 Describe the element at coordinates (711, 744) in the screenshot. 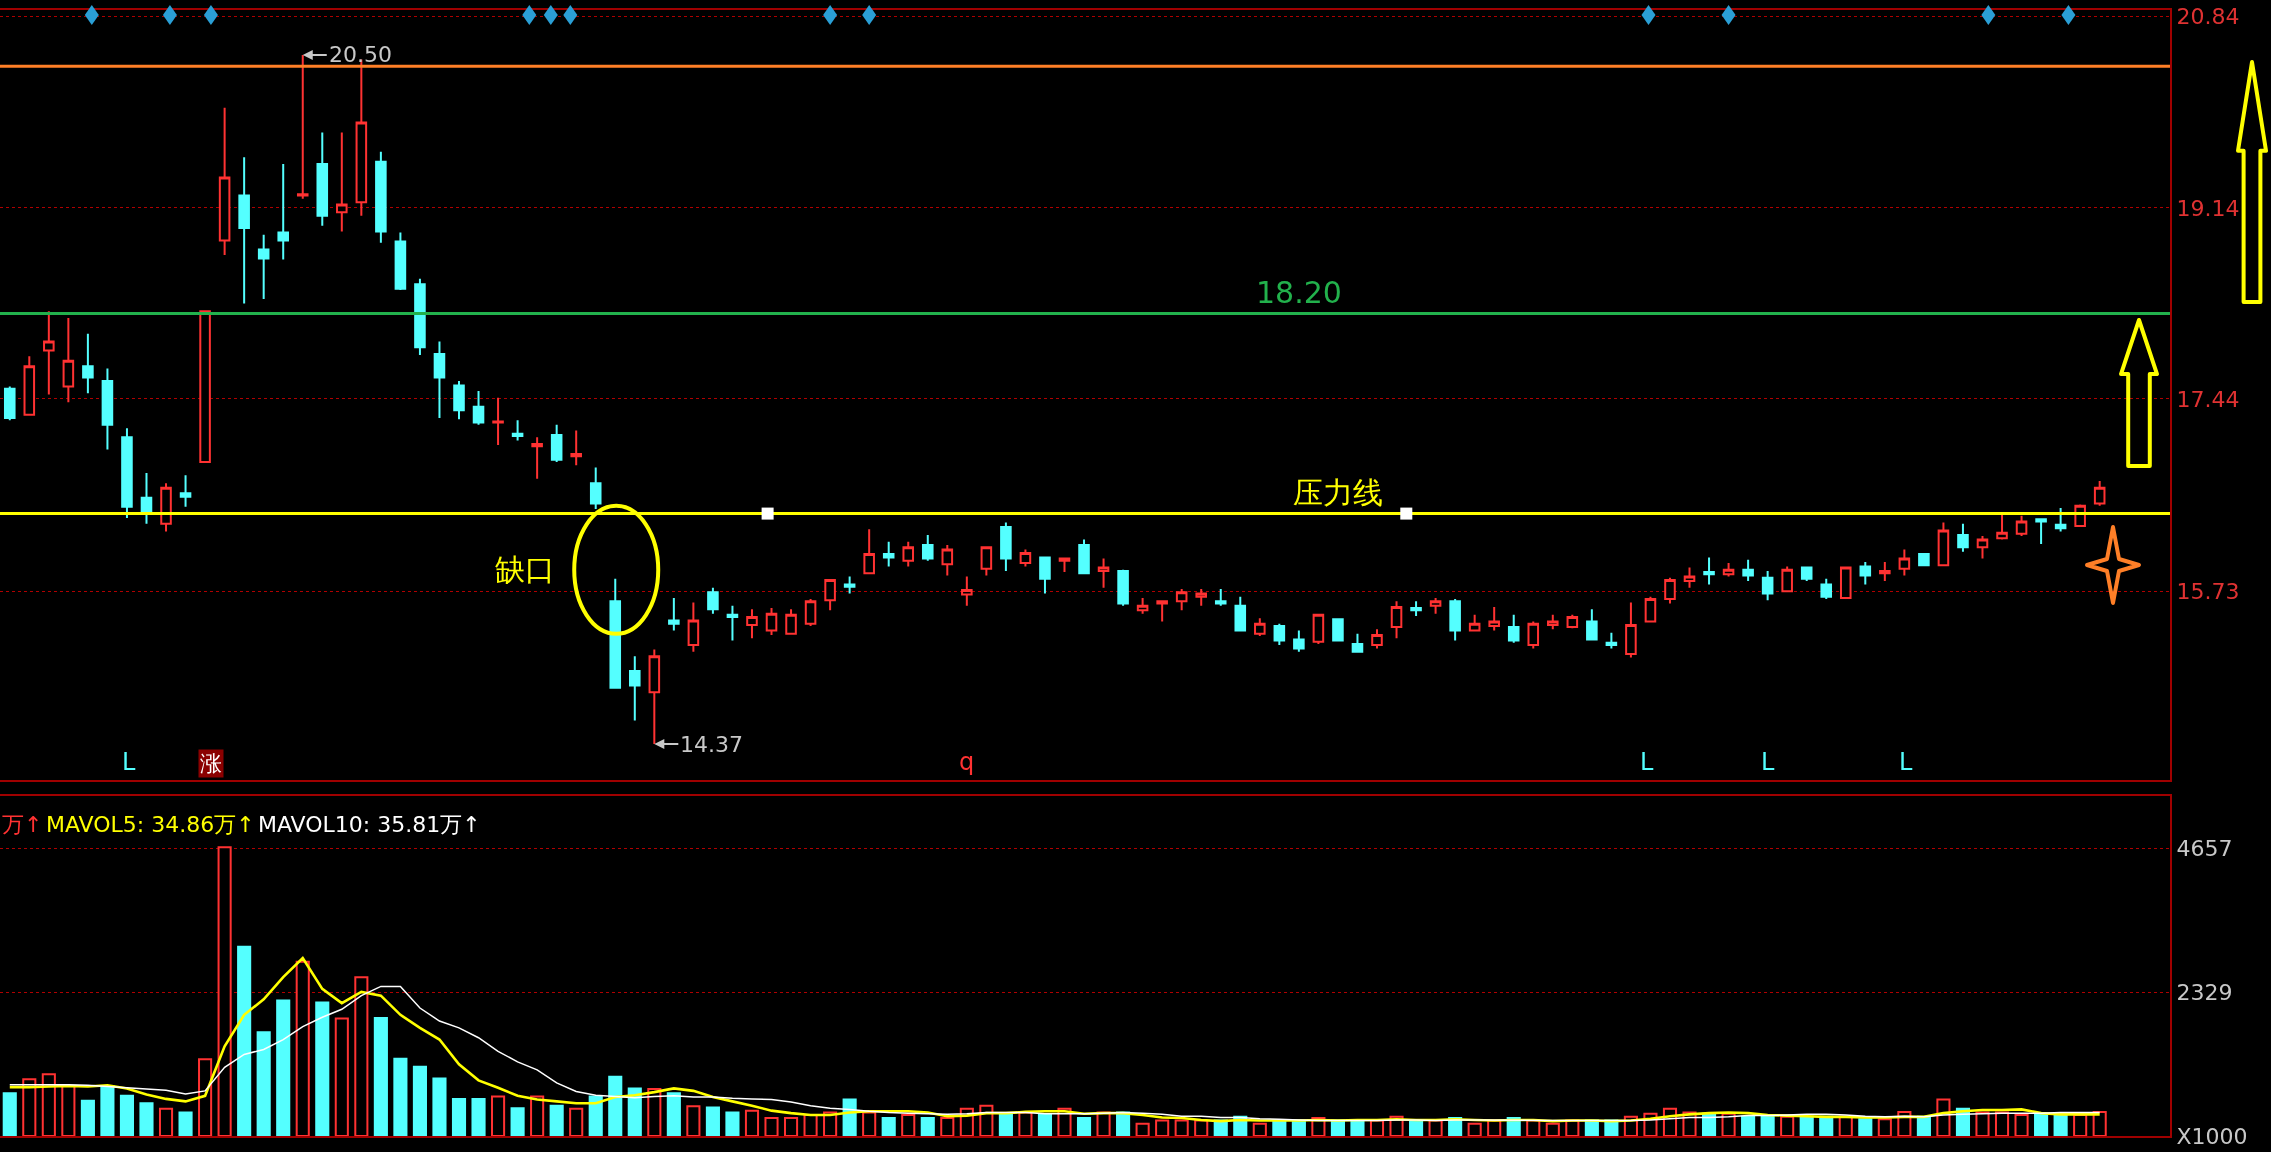

I see `annotation: 14.37` at that location.